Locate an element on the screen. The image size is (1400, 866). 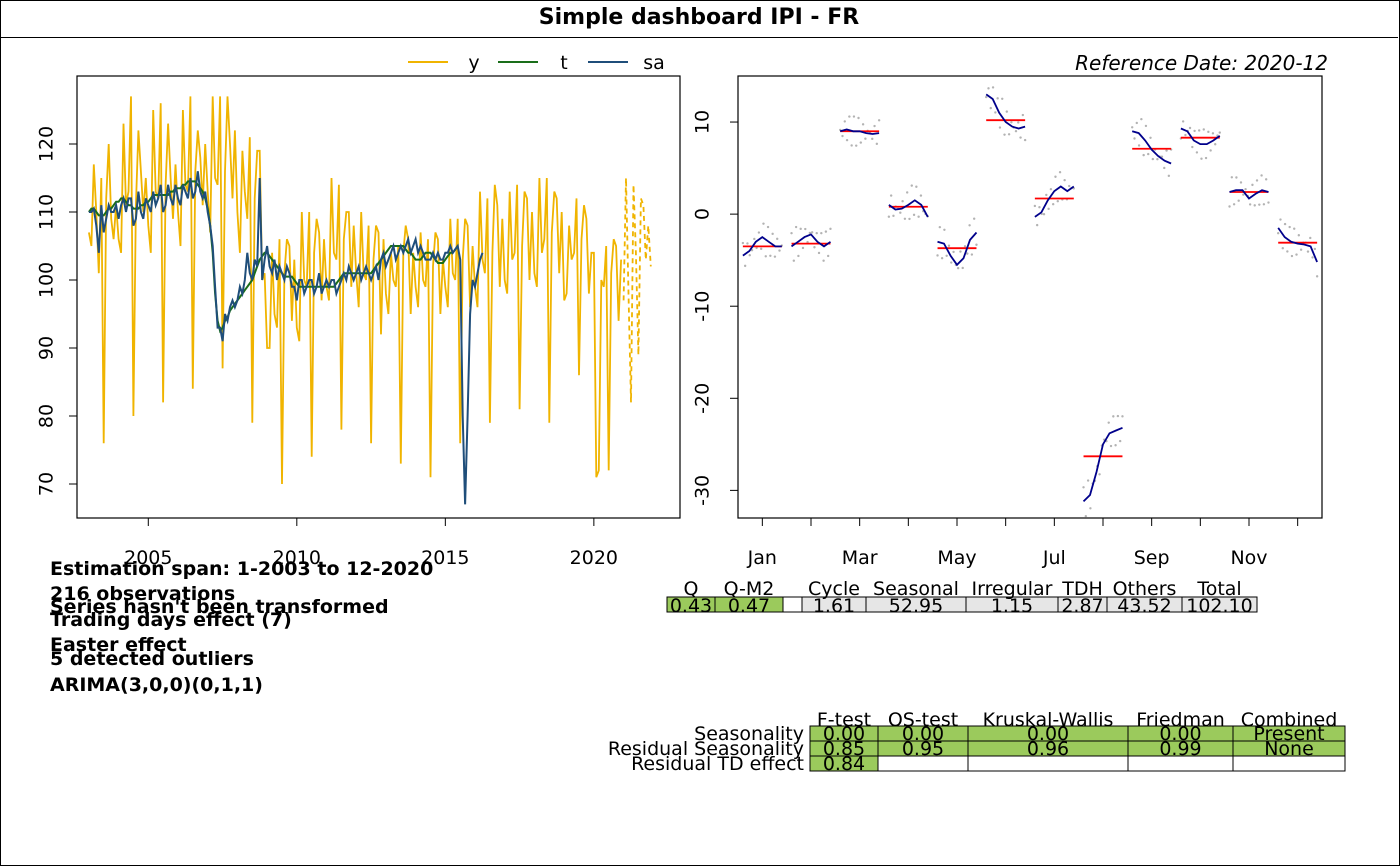
estimation-span: Estimation span: 1-2003 to 12-2020 is located at coordinates (242, 569).